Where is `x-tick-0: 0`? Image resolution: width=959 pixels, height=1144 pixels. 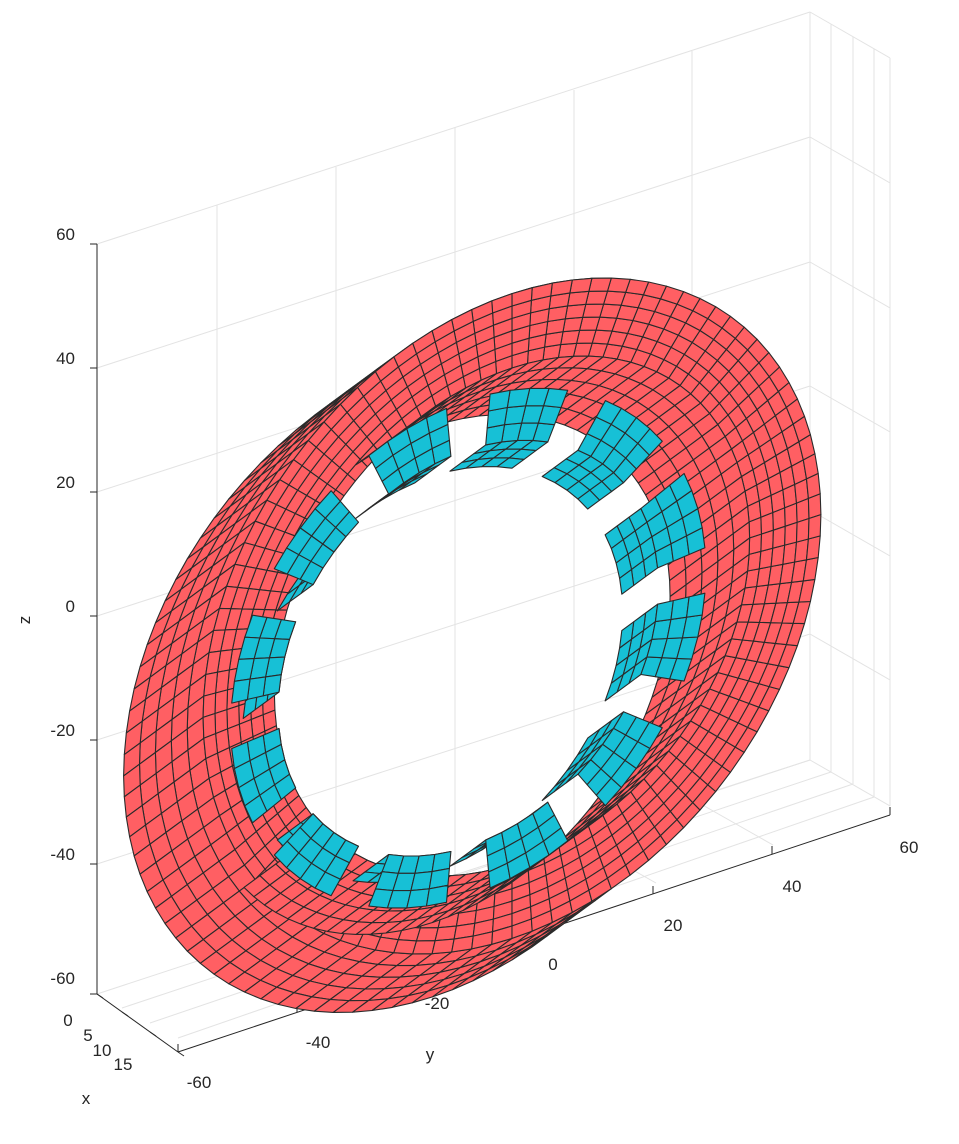 x-tick-0: 0 is located at coordinates (67, 1020).